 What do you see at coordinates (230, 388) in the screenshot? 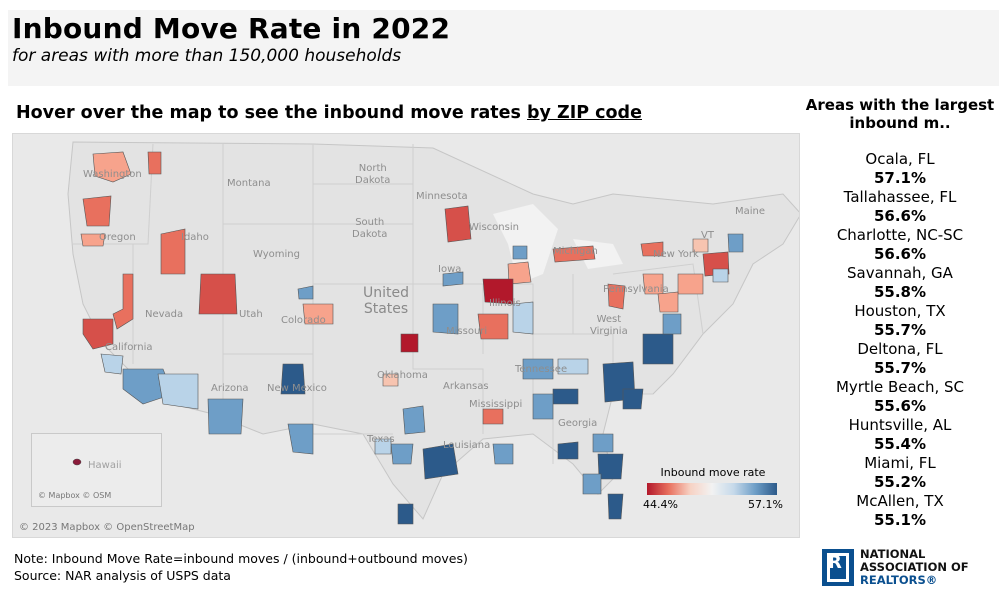
I see `label-arizona: Arizona` at bounding box center [230, 388].